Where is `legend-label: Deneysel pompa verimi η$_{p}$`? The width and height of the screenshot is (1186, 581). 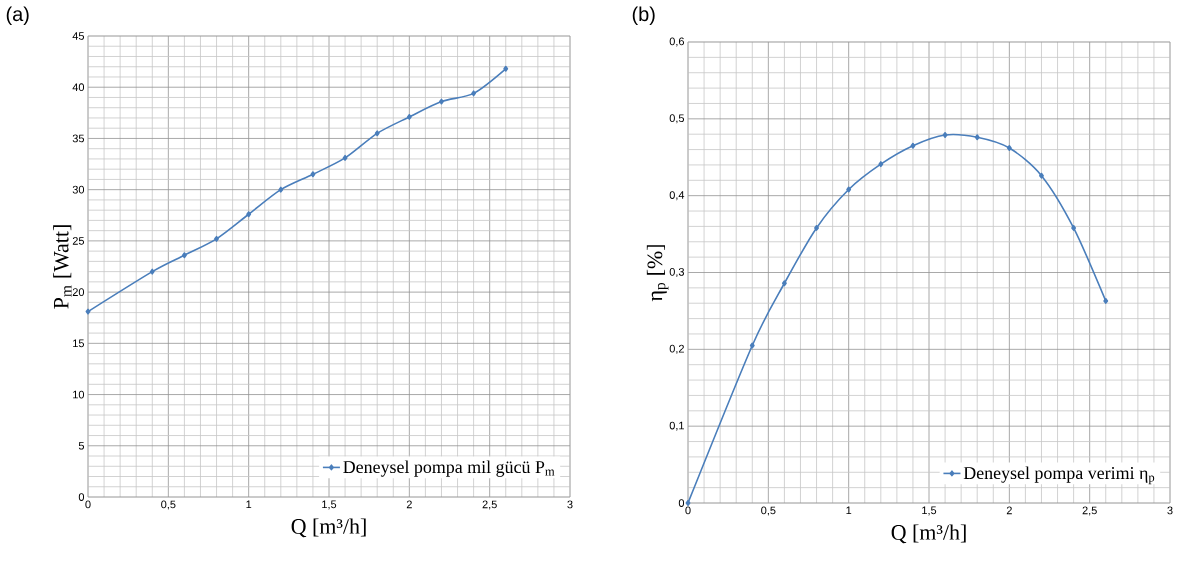 legend-label: Deneysel pompa verimi η$_{p}$ is located at coordinates (1059, 475).